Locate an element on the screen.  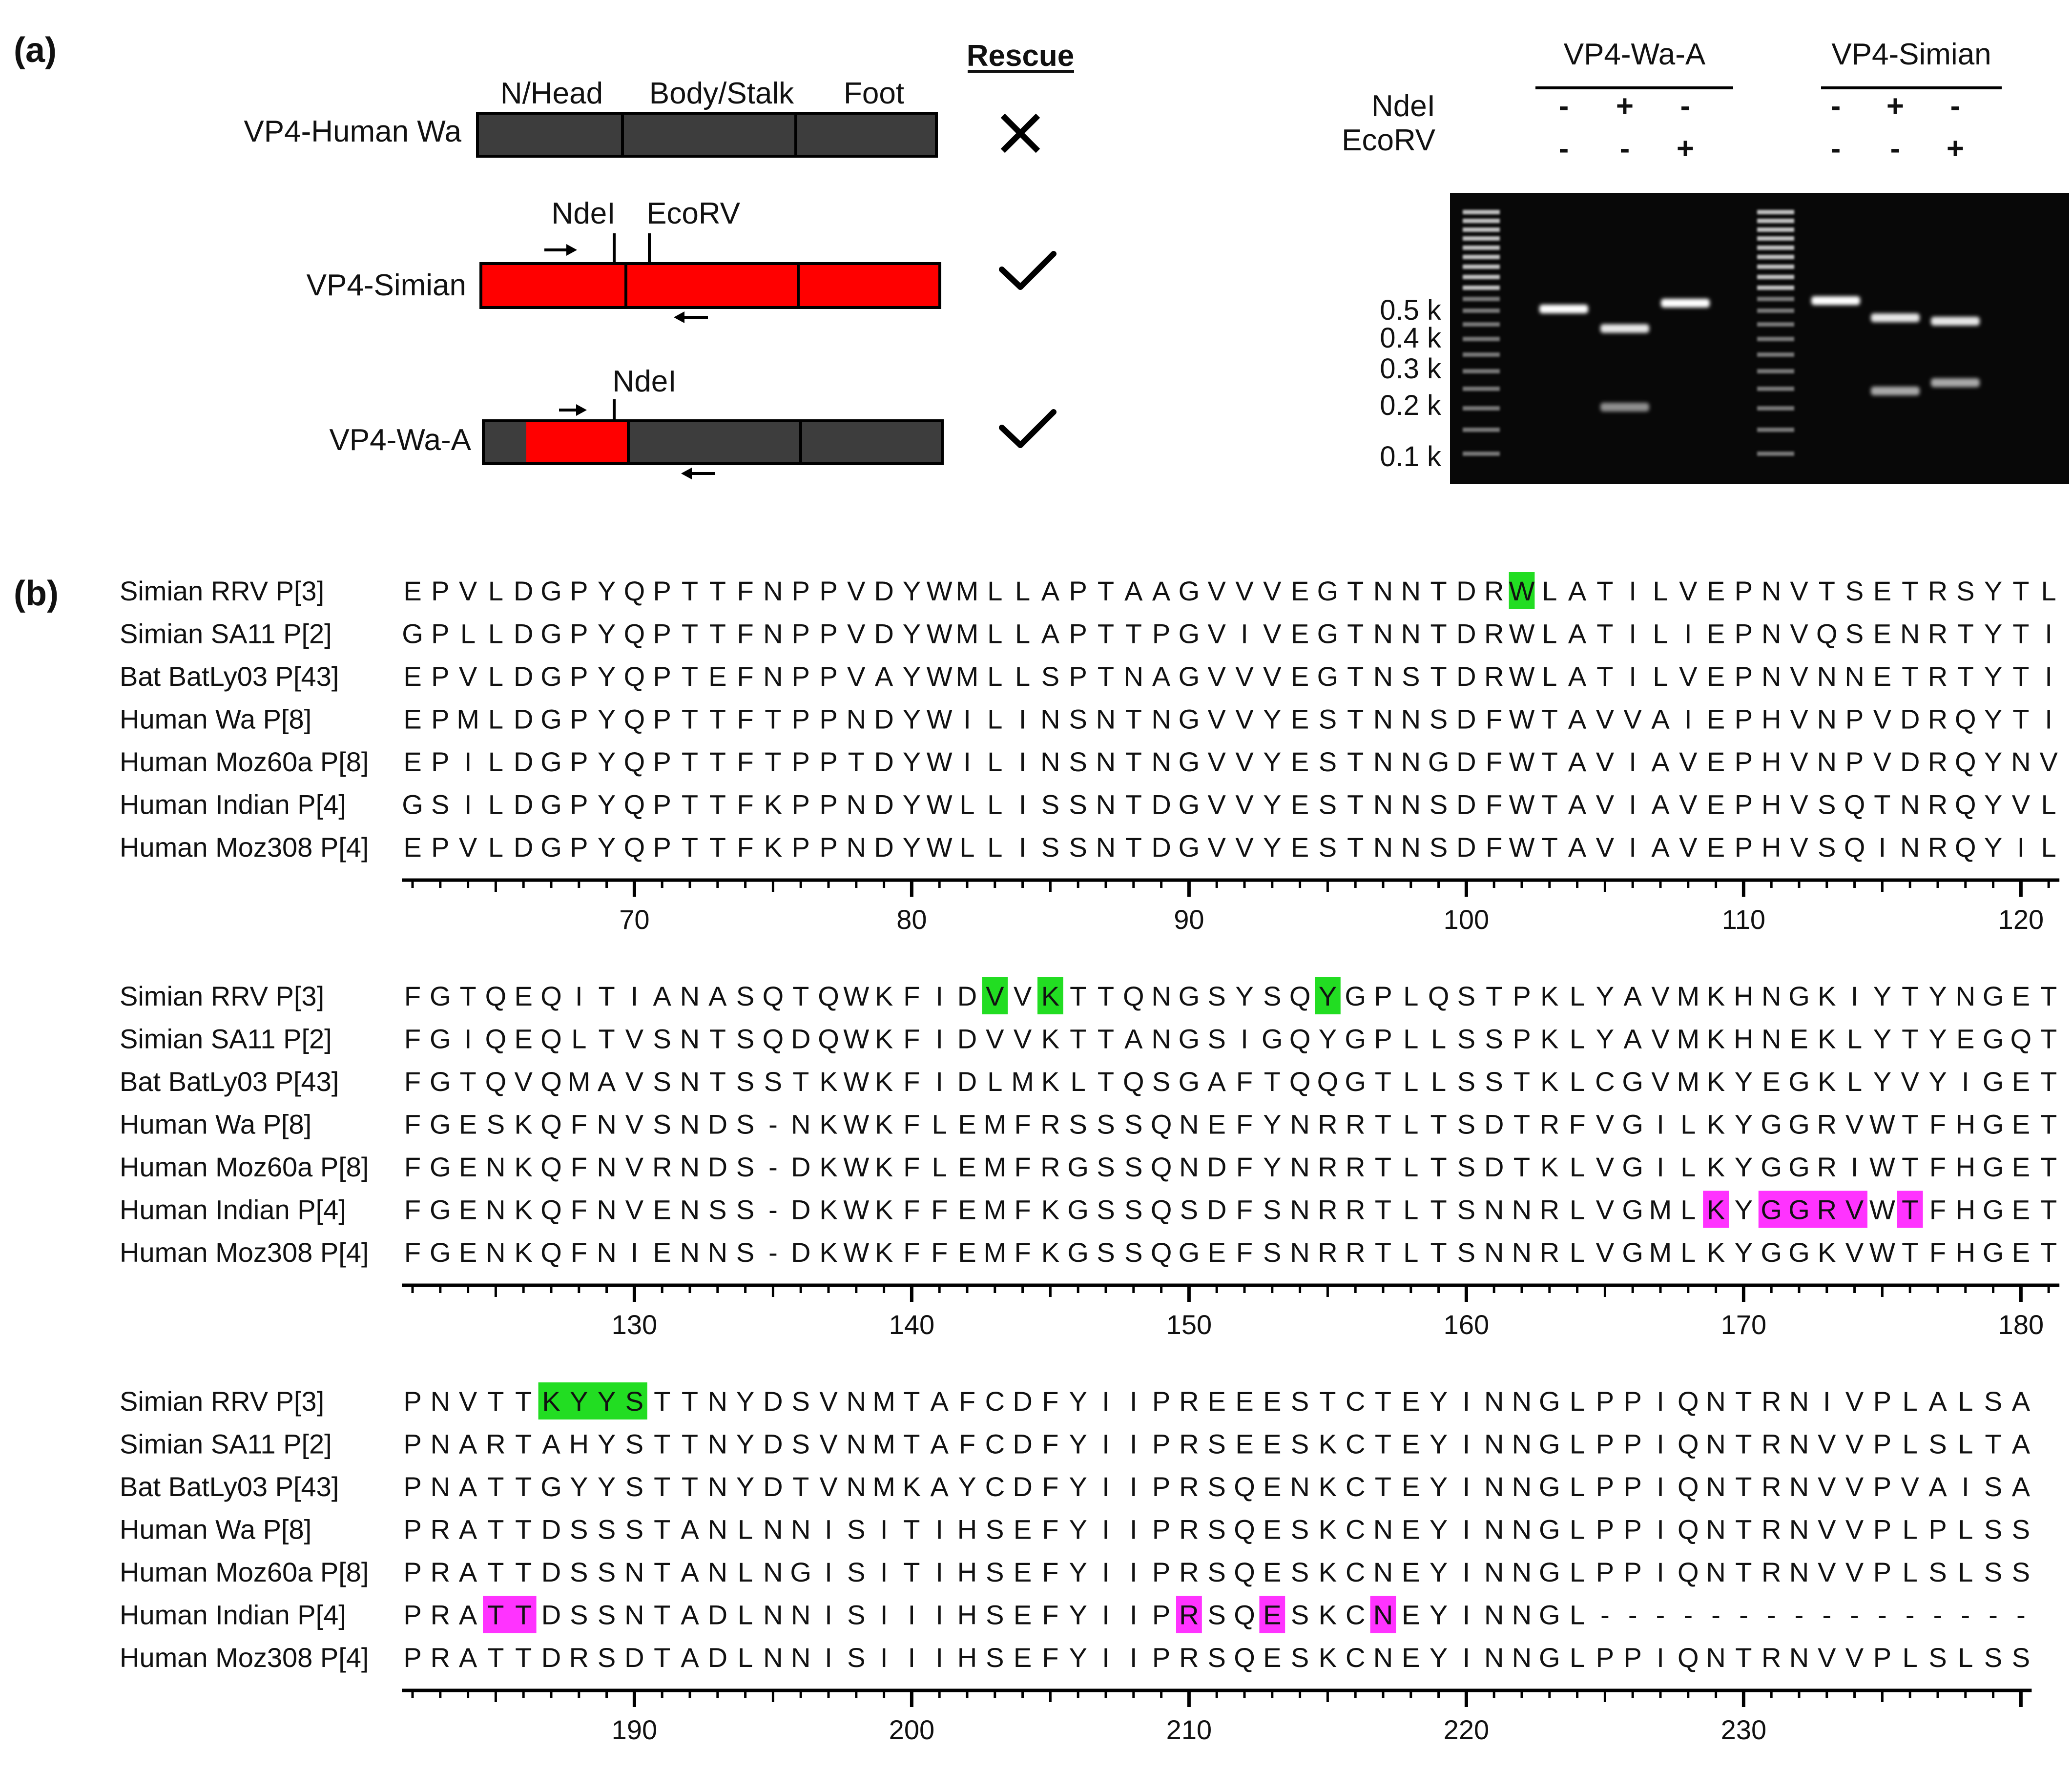
residue: M is located at coordinates (994, 1210).